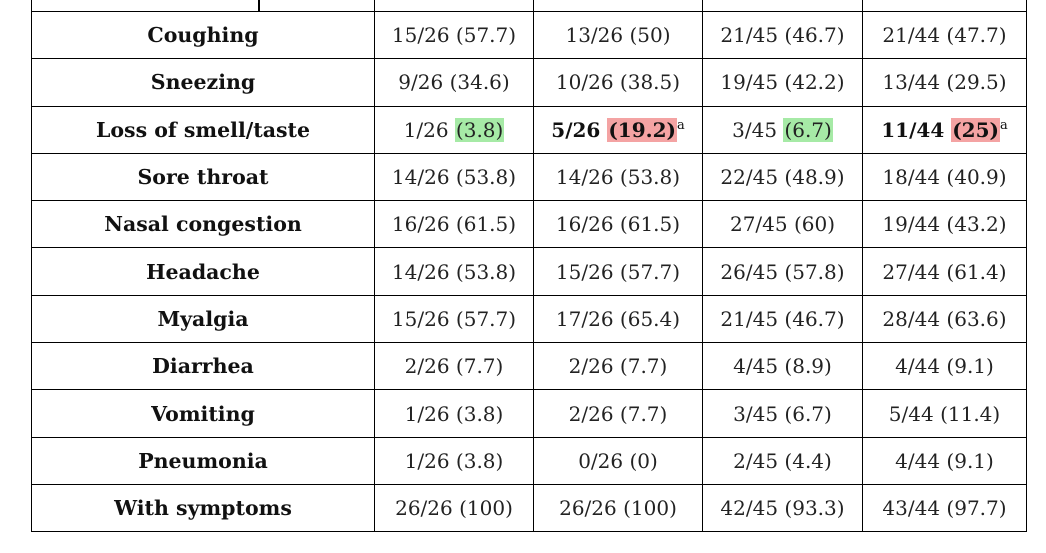  Describe the element at coordinates (782, 224) in the screenshot. I see `table-cell: 27/45 (60)` at that location.